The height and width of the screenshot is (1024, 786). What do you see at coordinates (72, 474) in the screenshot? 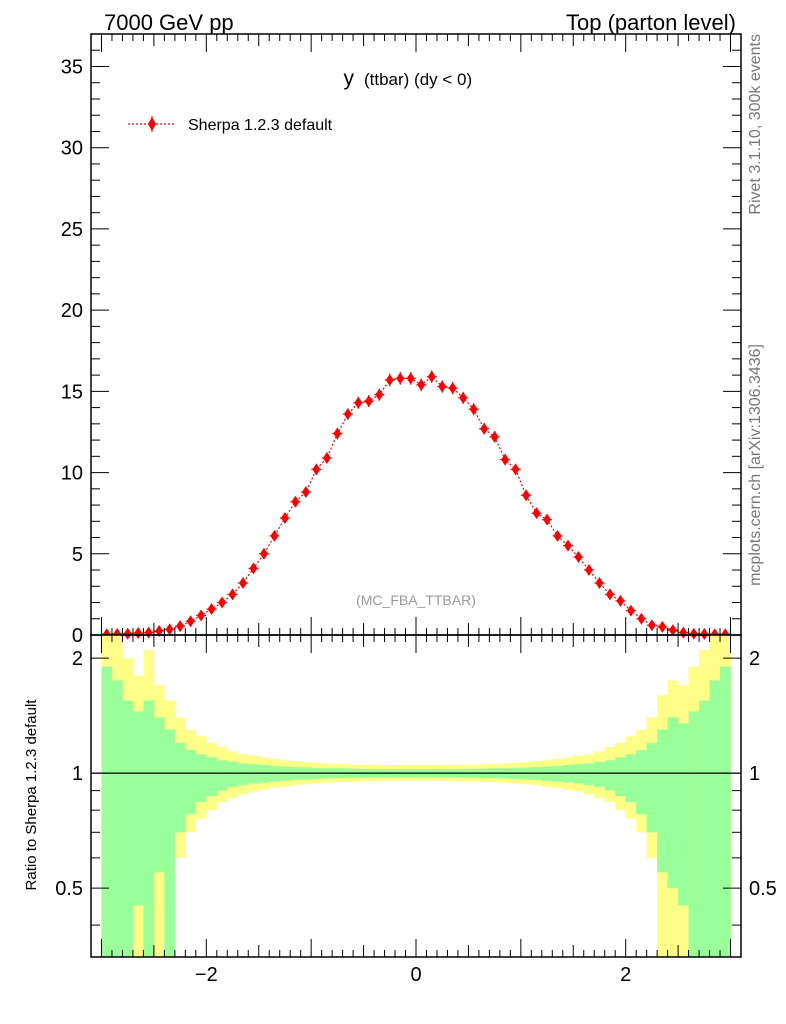
I see `main-ytick-label: 10` at bounding box center [72, 474].